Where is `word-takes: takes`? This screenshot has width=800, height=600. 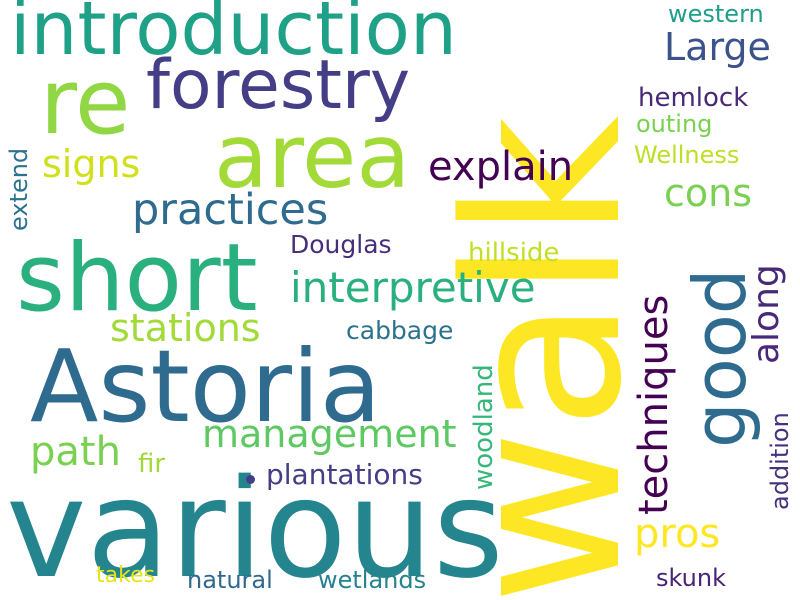 word-takes: takes is located at coordinates (126, 575).